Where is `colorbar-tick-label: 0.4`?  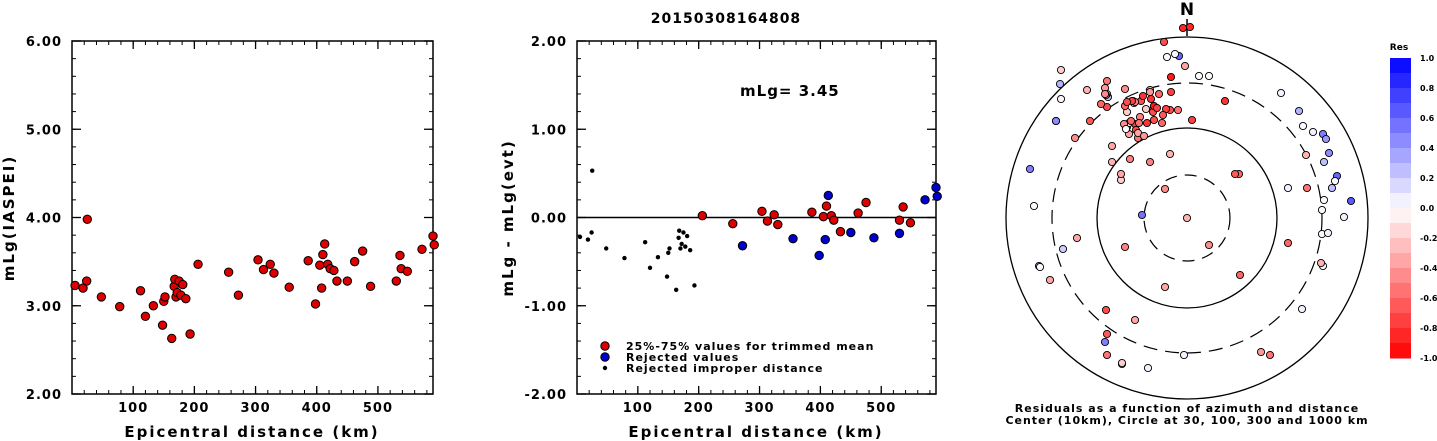 colorbar-tick-label: 0.4 is located at coordinates (1427, 148).